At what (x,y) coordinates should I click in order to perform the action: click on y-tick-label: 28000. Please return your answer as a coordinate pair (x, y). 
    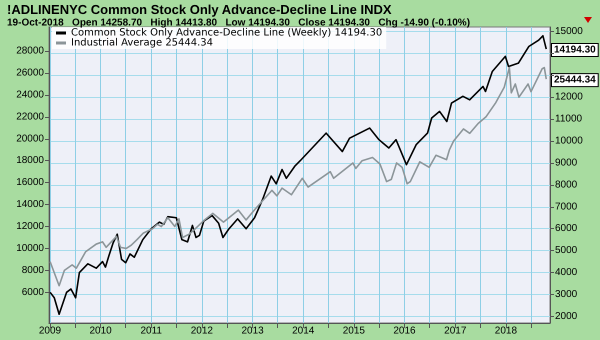
    Looking at the image, I should click on (30, 51).